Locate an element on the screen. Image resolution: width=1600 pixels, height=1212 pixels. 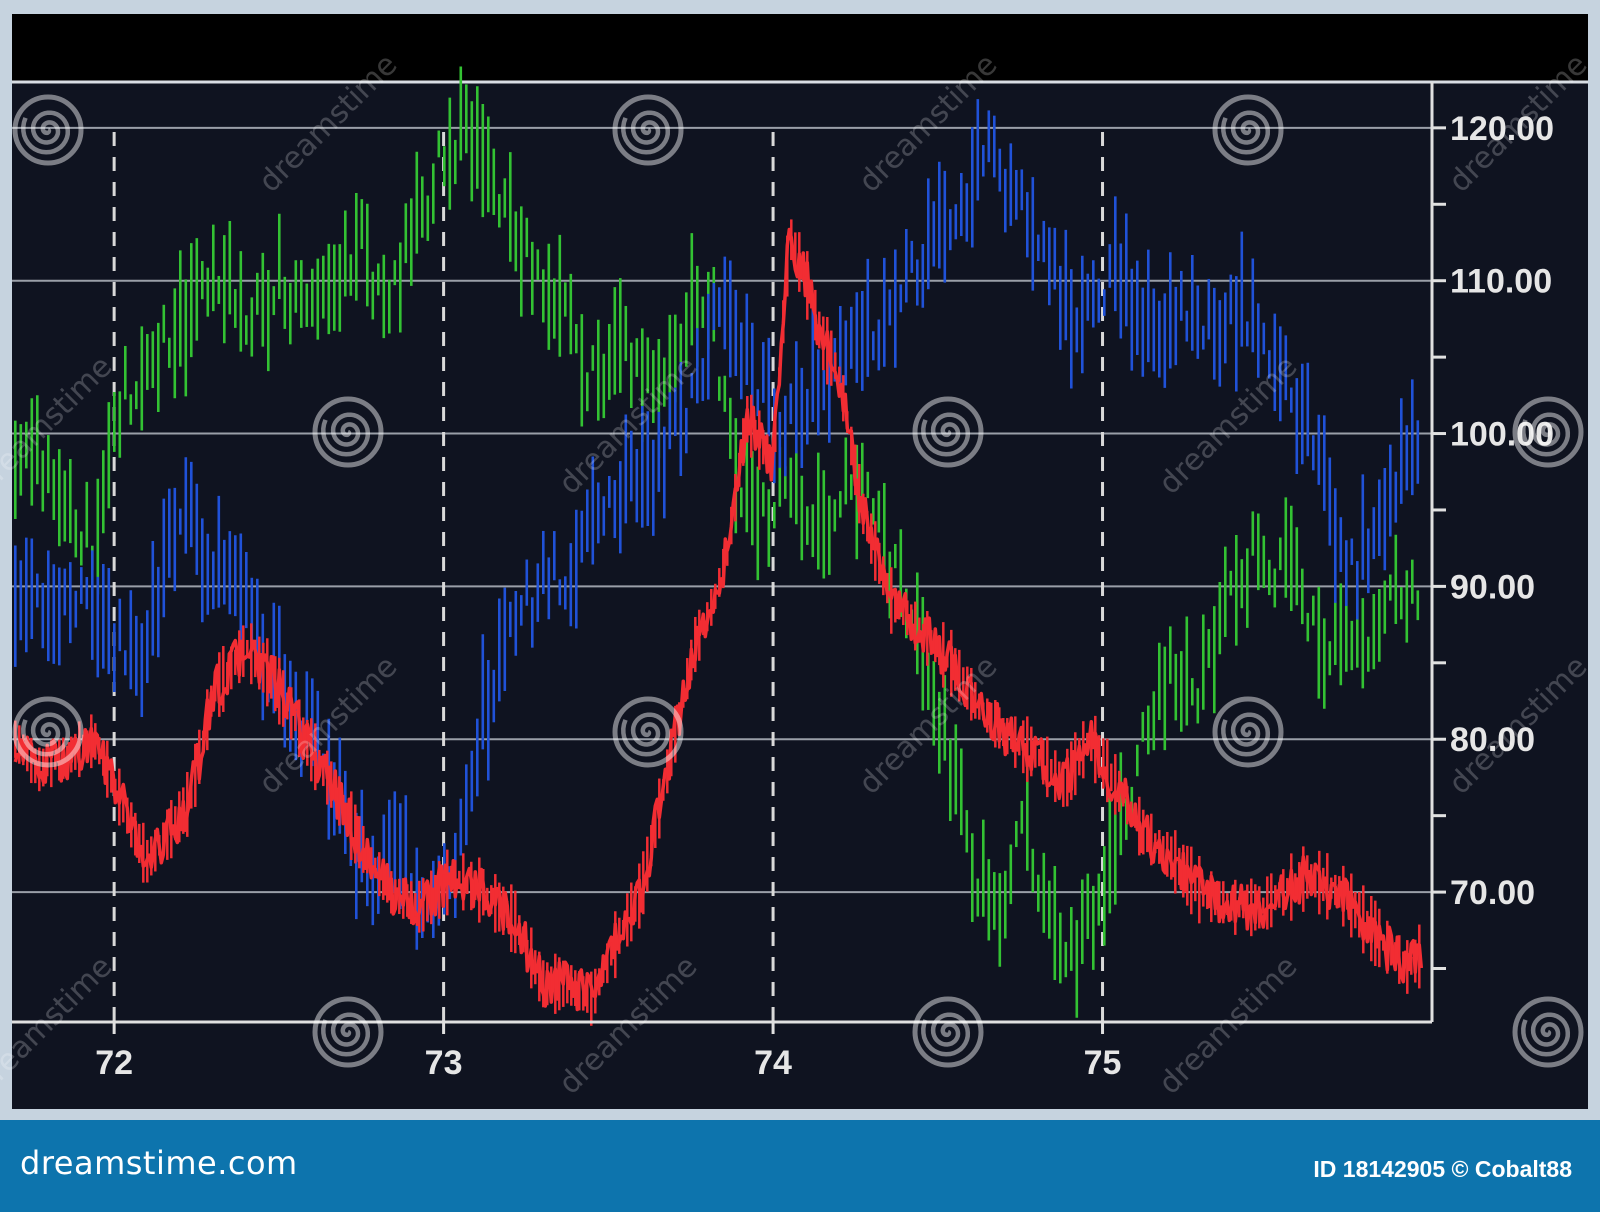
x-tick-label: 74 is located at coordinates (773, 1063).